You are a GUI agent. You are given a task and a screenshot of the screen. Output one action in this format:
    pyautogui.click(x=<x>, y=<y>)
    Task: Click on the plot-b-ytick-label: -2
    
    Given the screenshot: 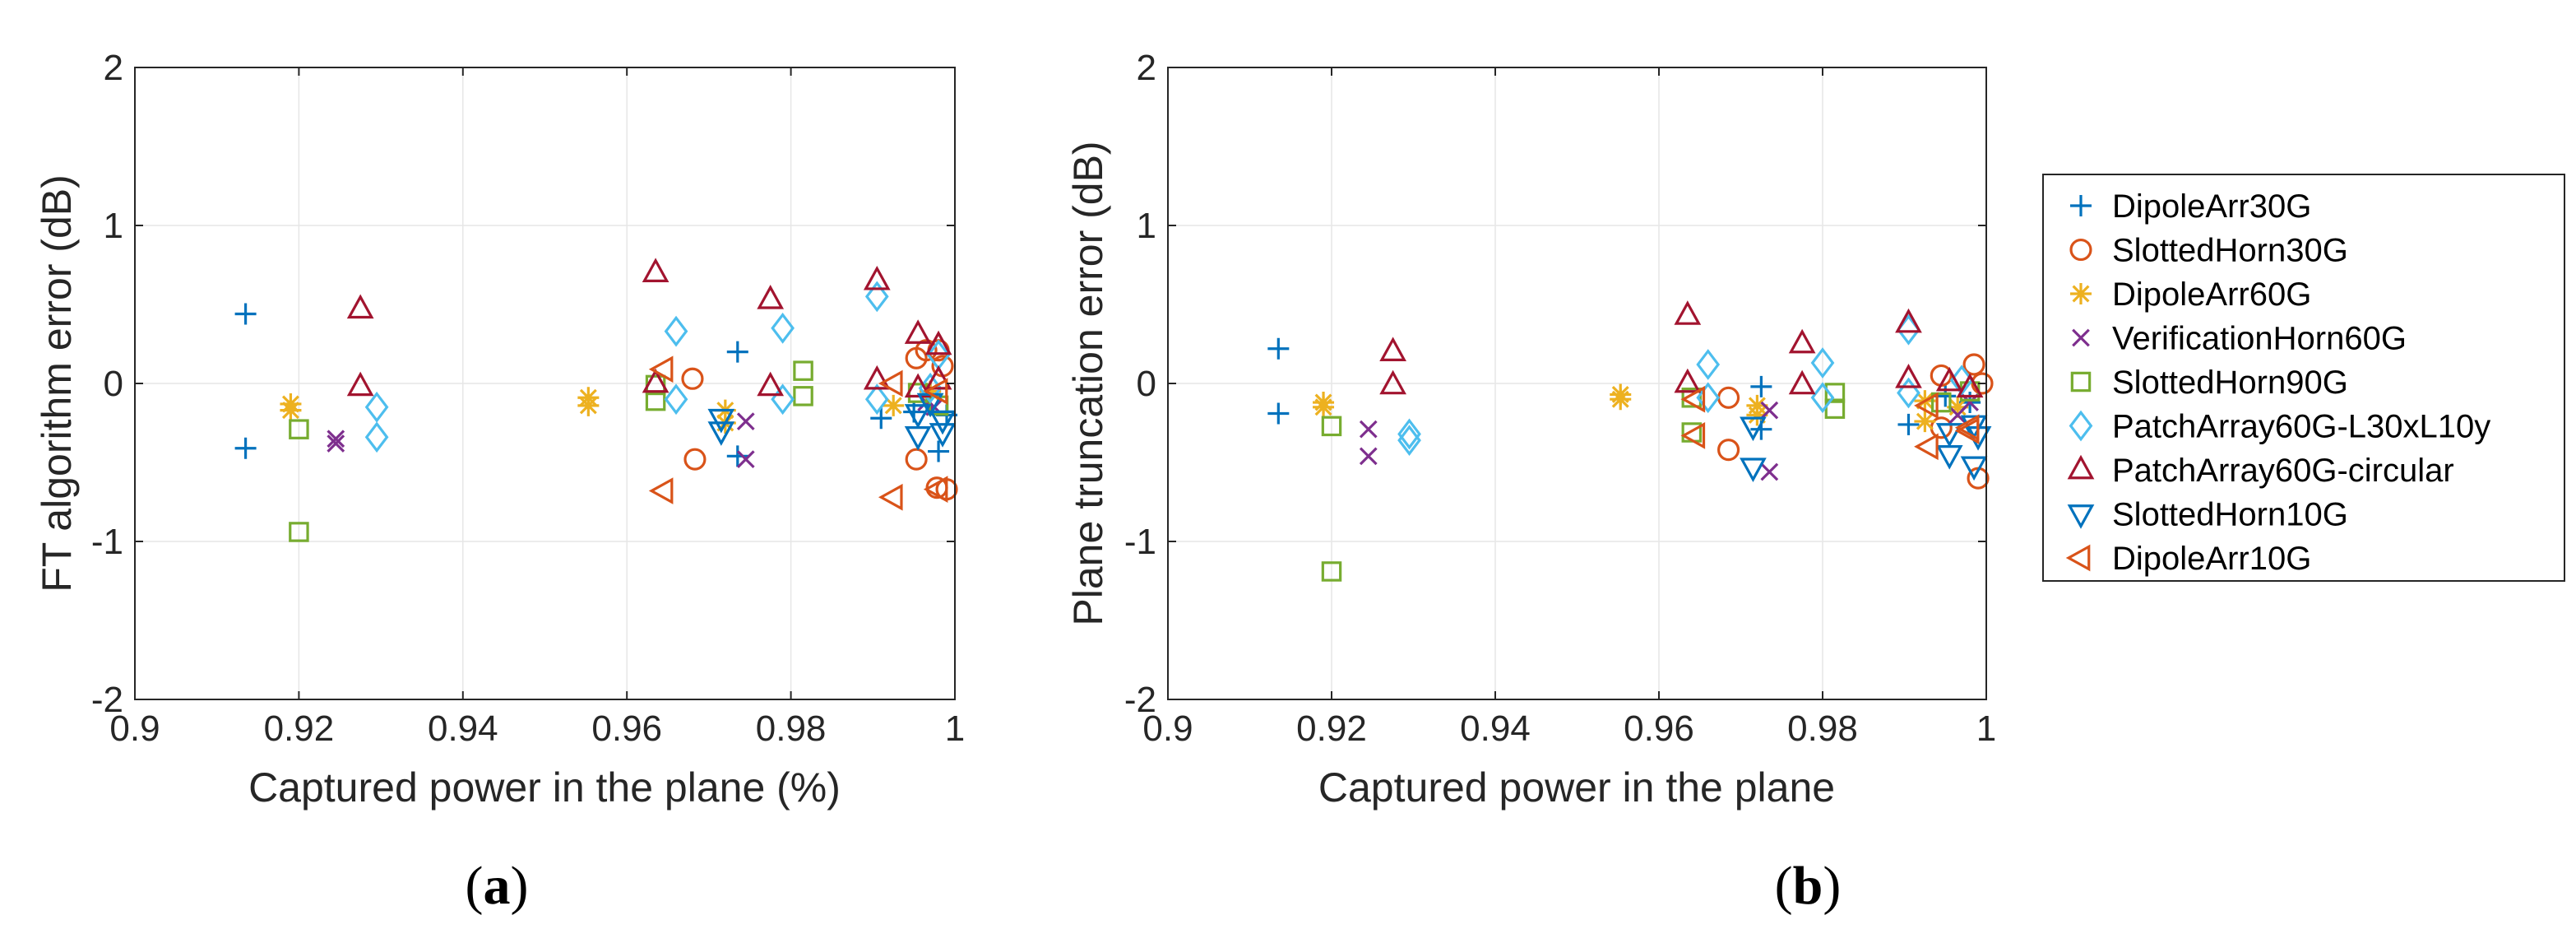 What is the action you would take?
    pyautogui.click(x=1140, y=700)
    